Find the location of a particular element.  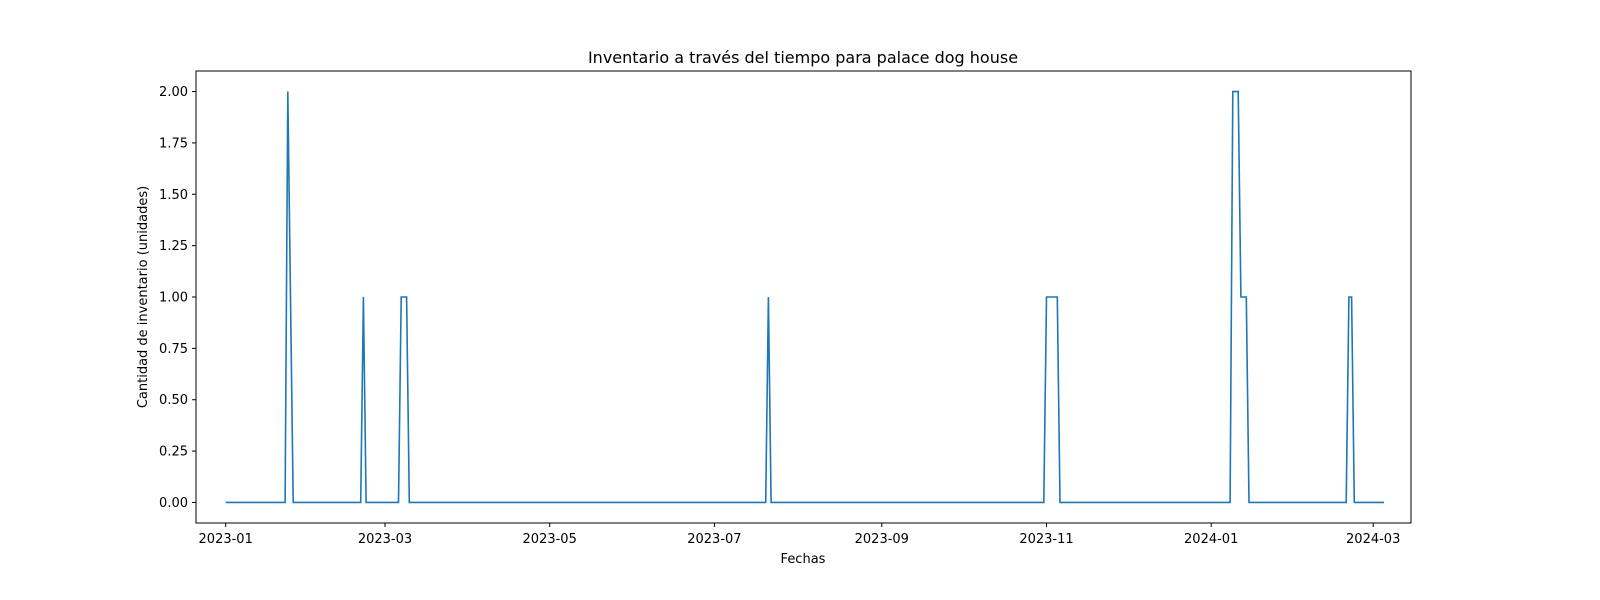

y-tick-label: 0.75 is located at coordinates (173, 349).